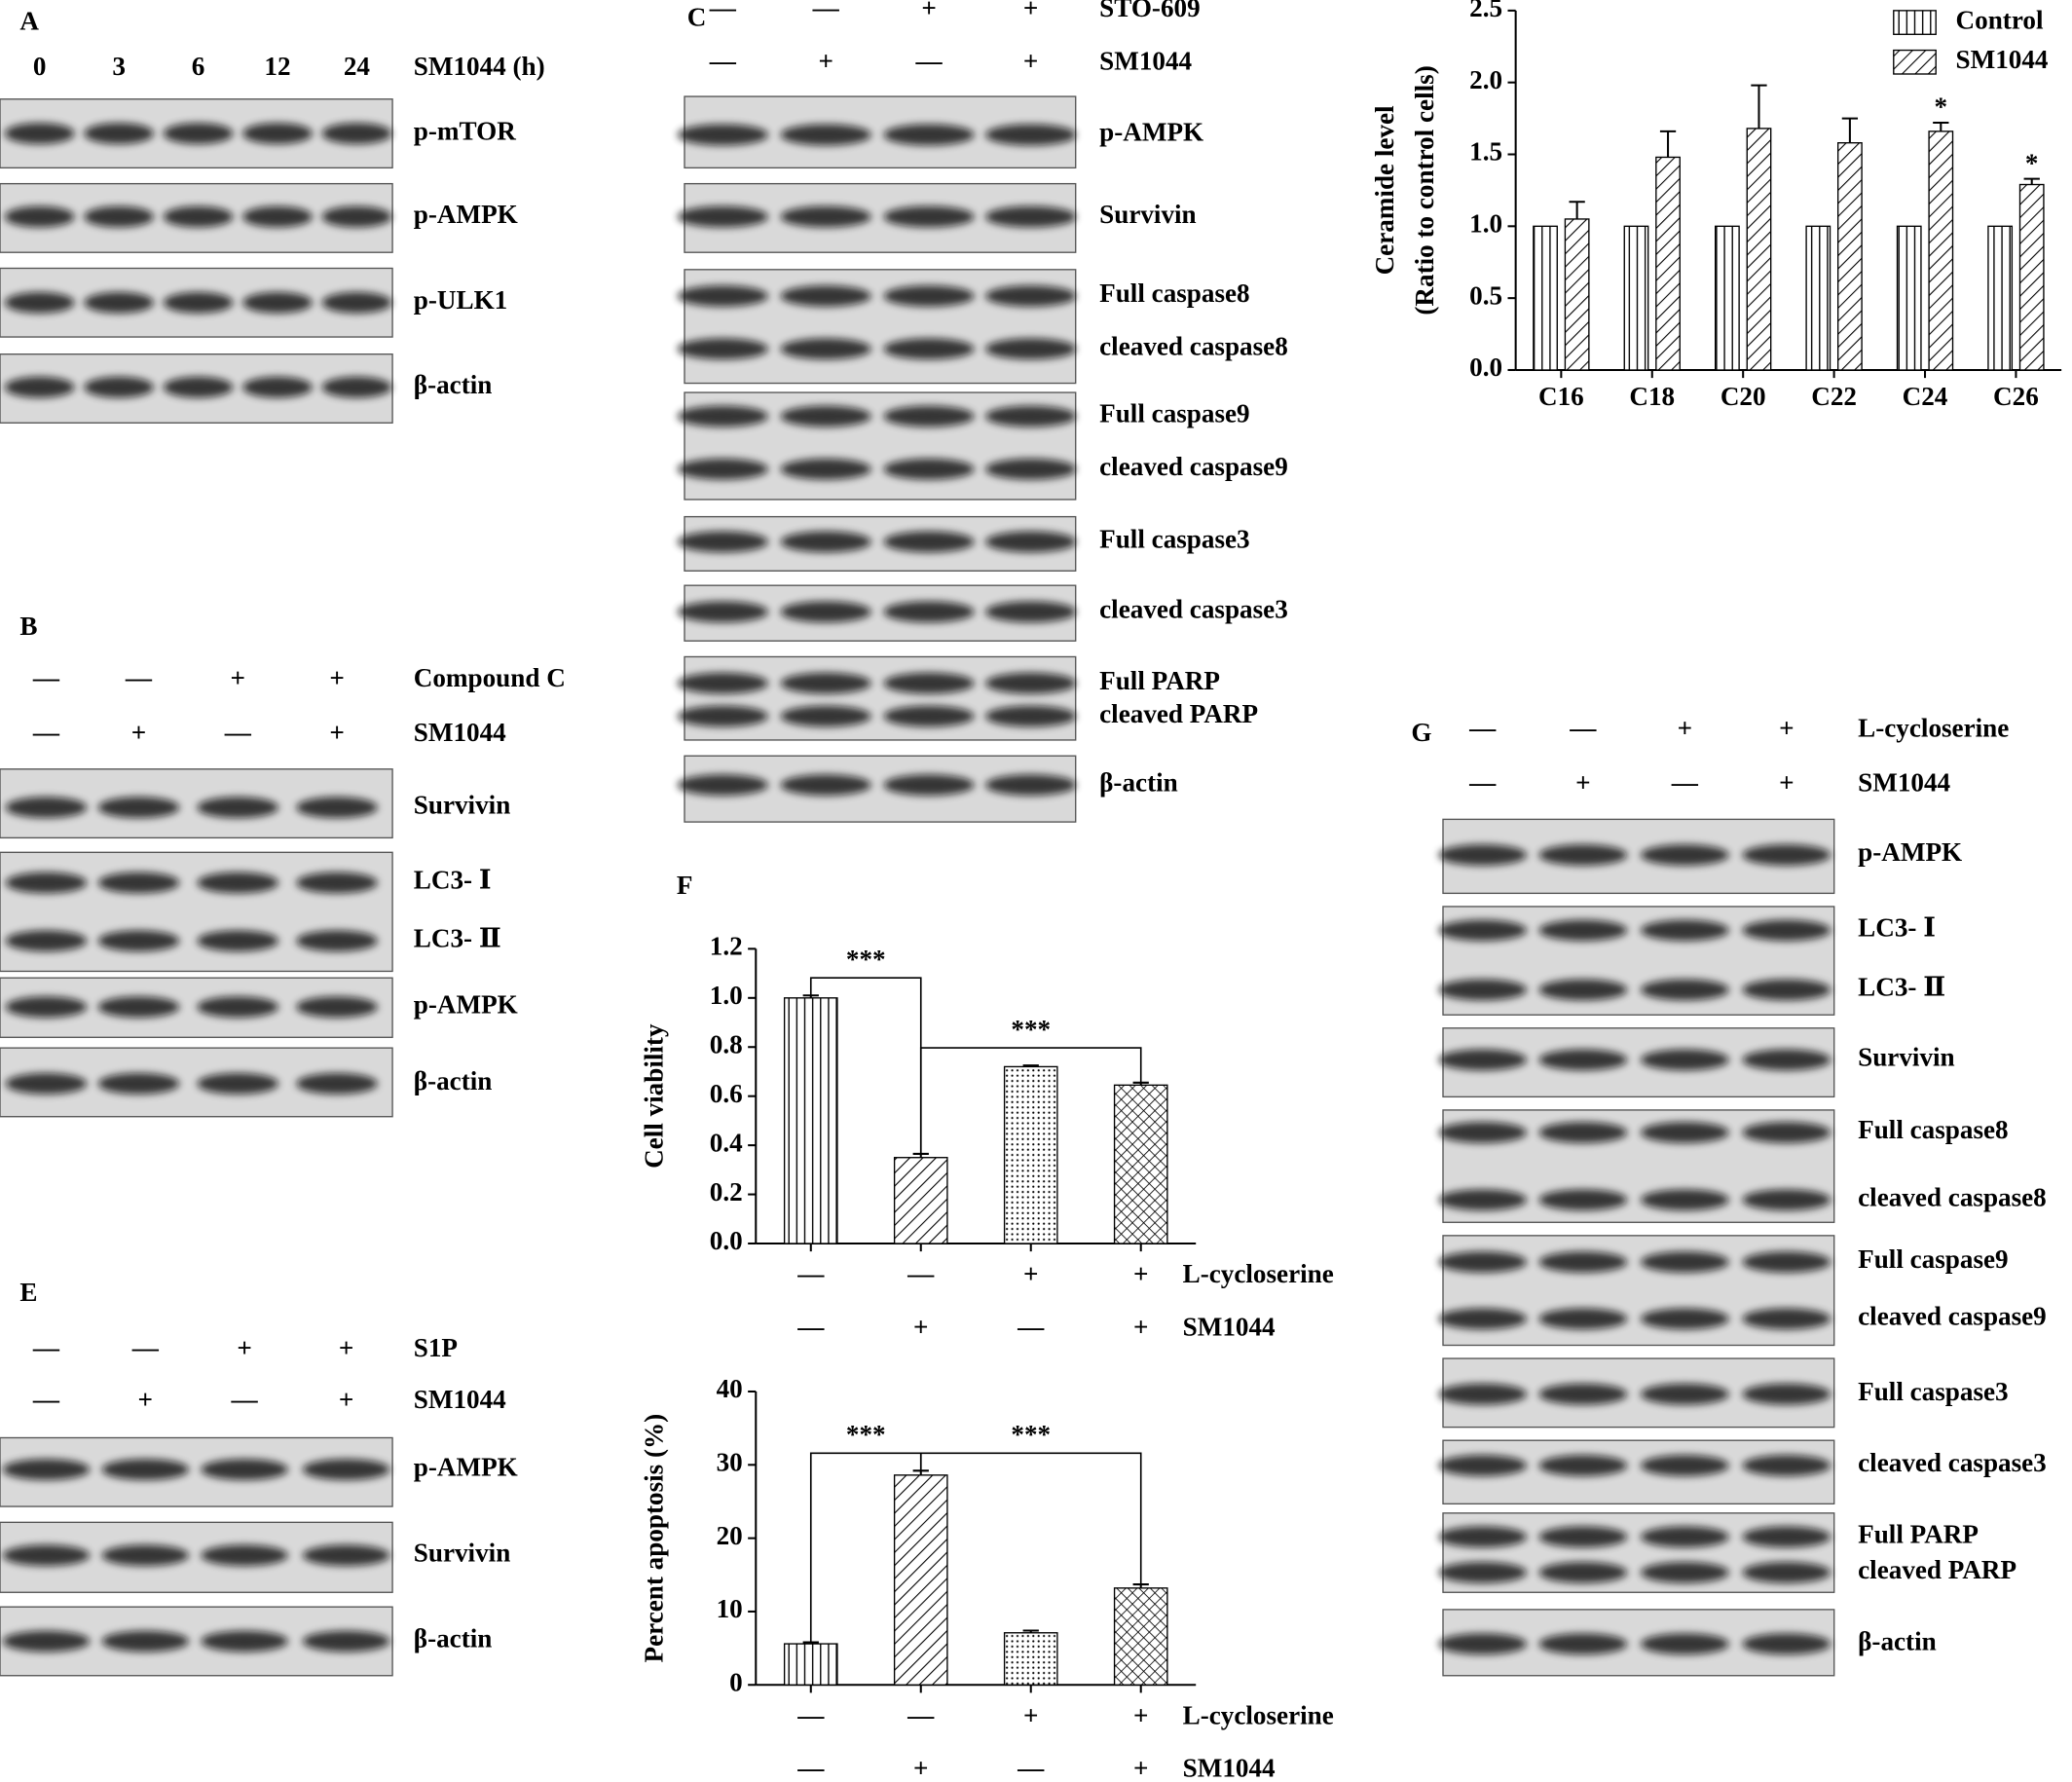  What do you see at coordinates (1652, 396) in the screenshot?
I see `x-tick-label: C18` at bounding box center [1652, 396].